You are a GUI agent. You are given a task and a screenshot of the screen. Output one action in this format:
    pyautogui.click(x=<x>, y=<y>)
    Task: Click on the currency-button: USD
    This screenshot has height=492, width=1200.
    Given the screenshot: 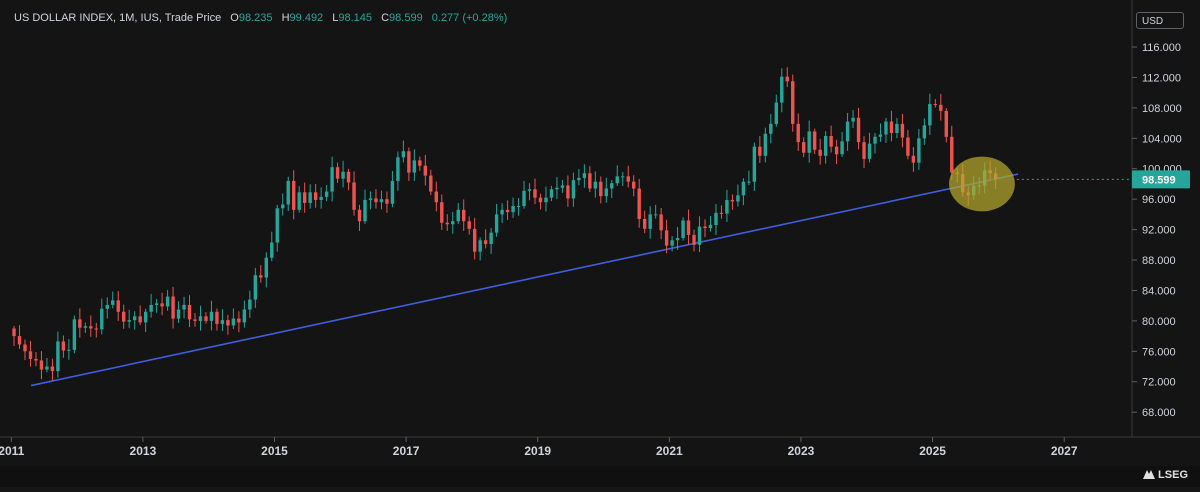 What is the action you would take?
    pyautogui.click(x=1160, y=20)
    